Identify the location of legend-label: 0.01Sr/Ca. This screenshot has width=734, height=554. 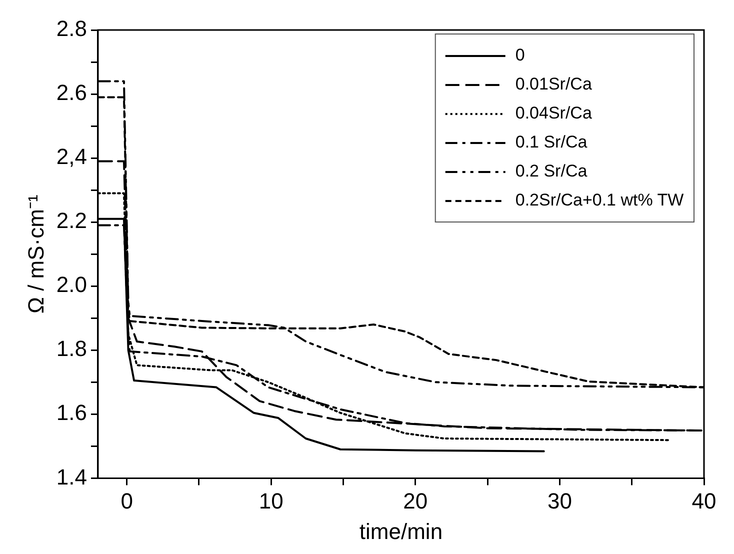
(553, 84).